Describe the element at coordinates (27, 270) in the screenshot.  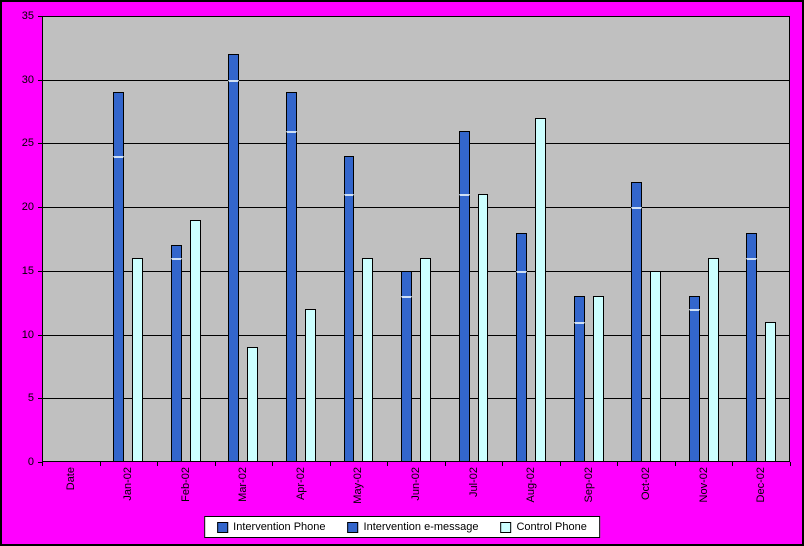
I see `y-axis-label: 15` at that location.